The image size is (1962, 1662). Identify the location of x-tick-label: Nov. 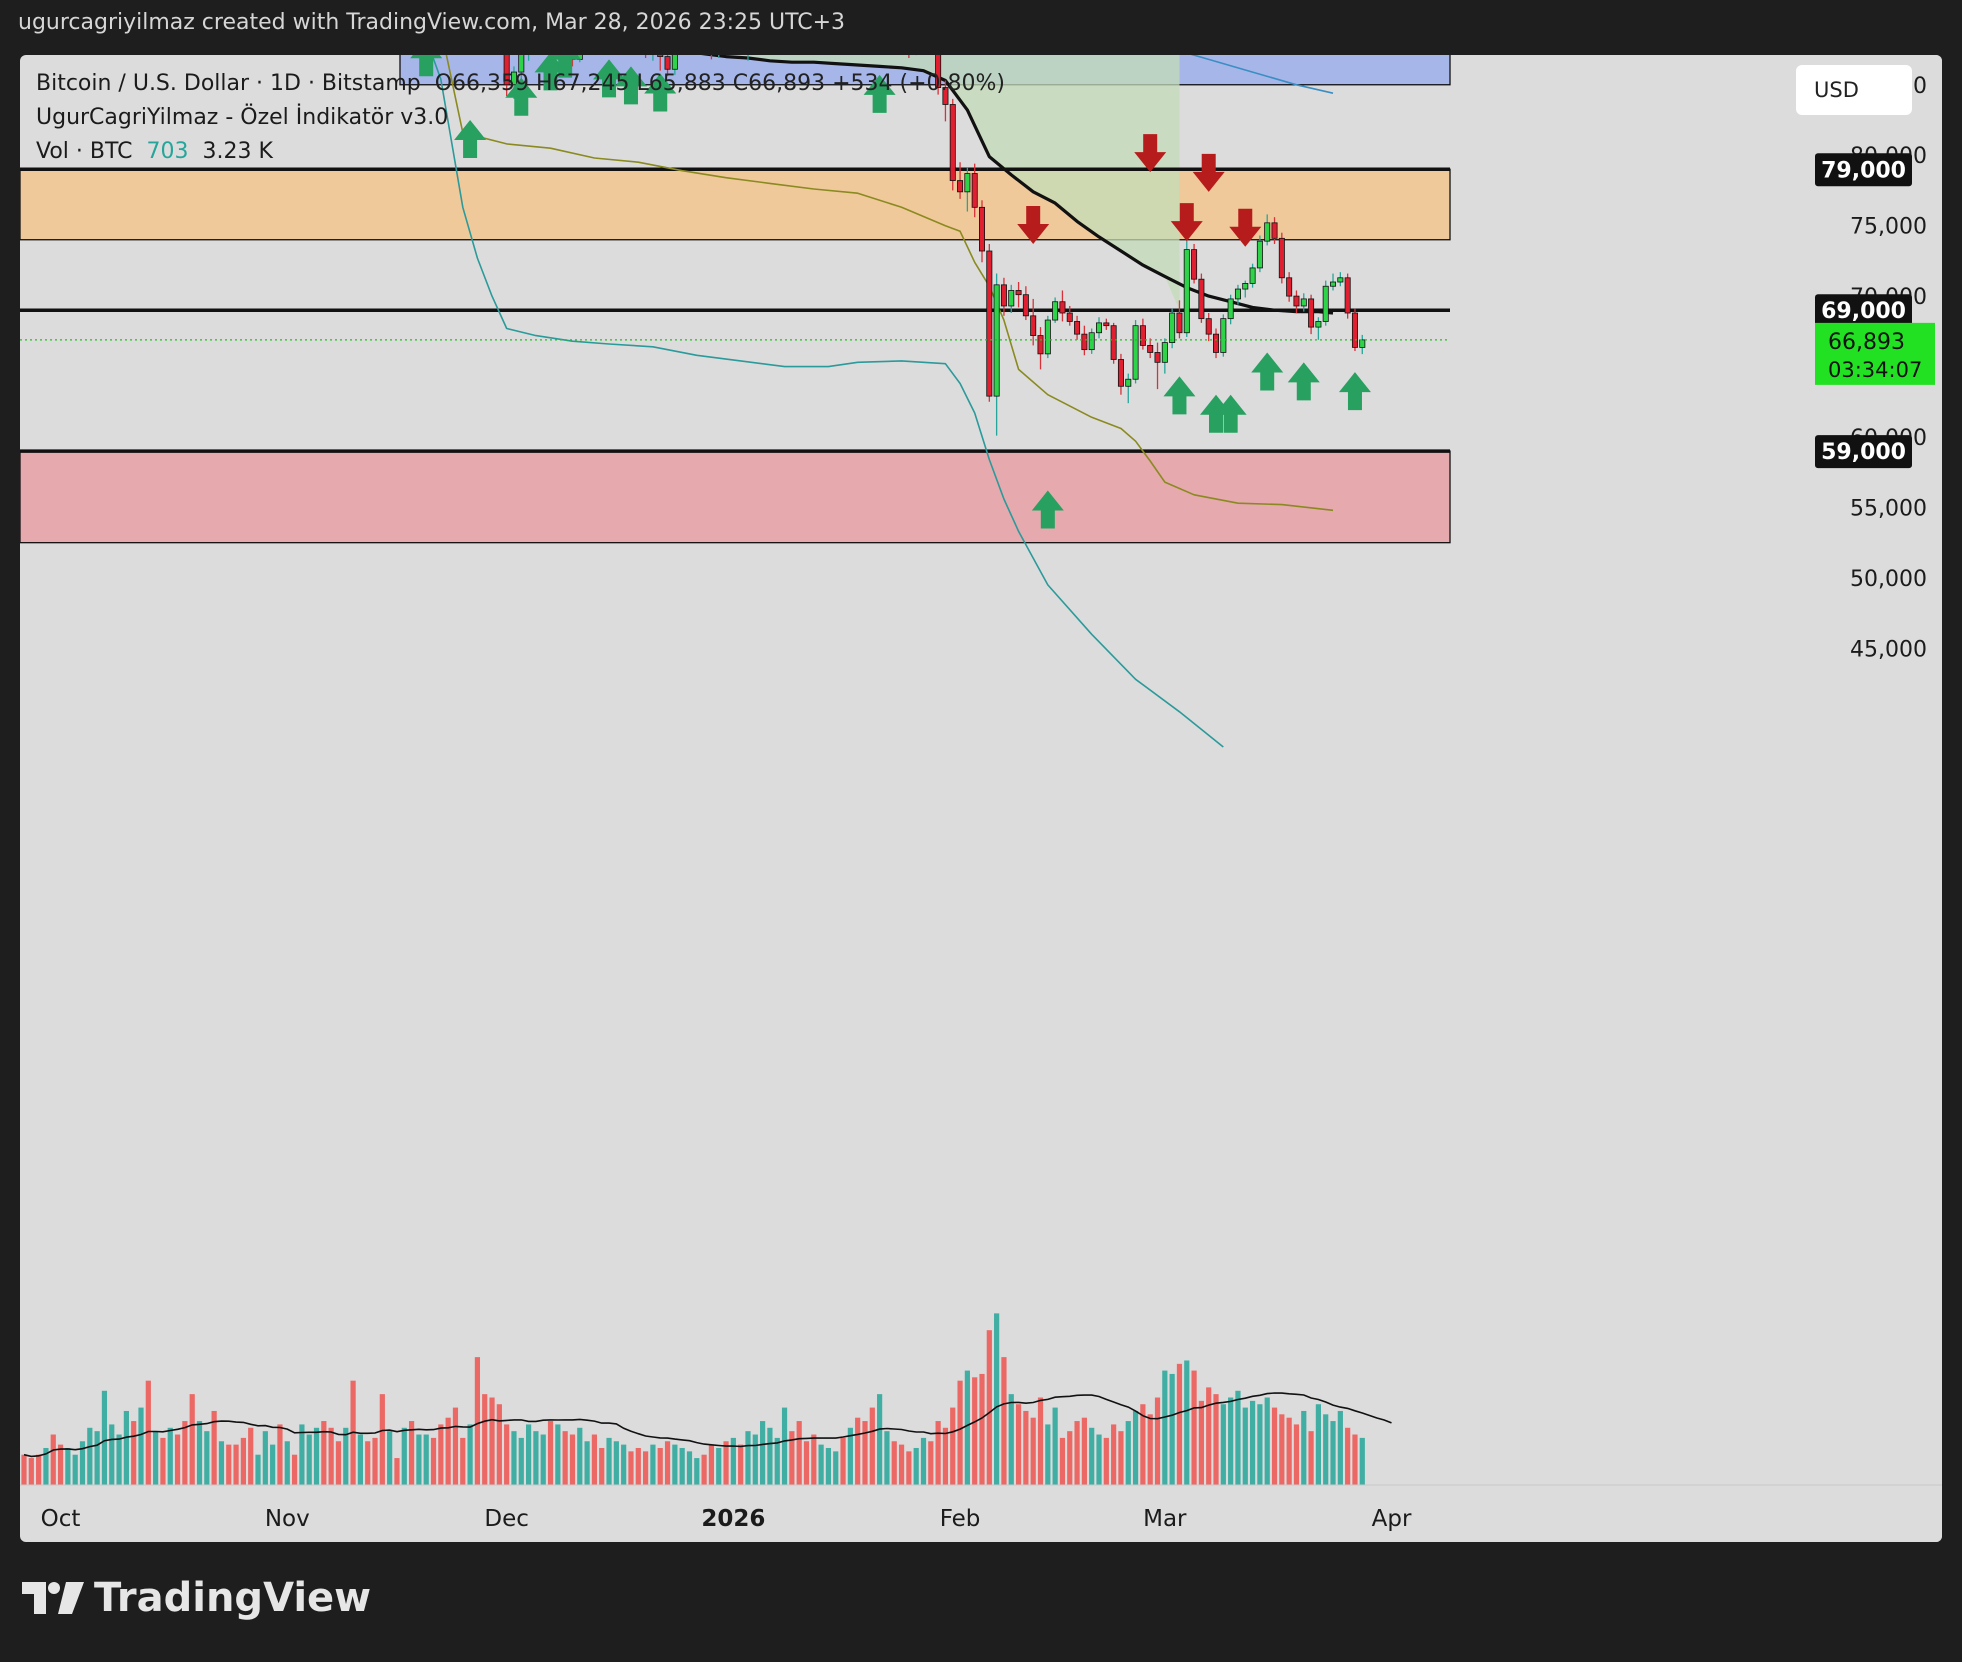
(287, 1519).